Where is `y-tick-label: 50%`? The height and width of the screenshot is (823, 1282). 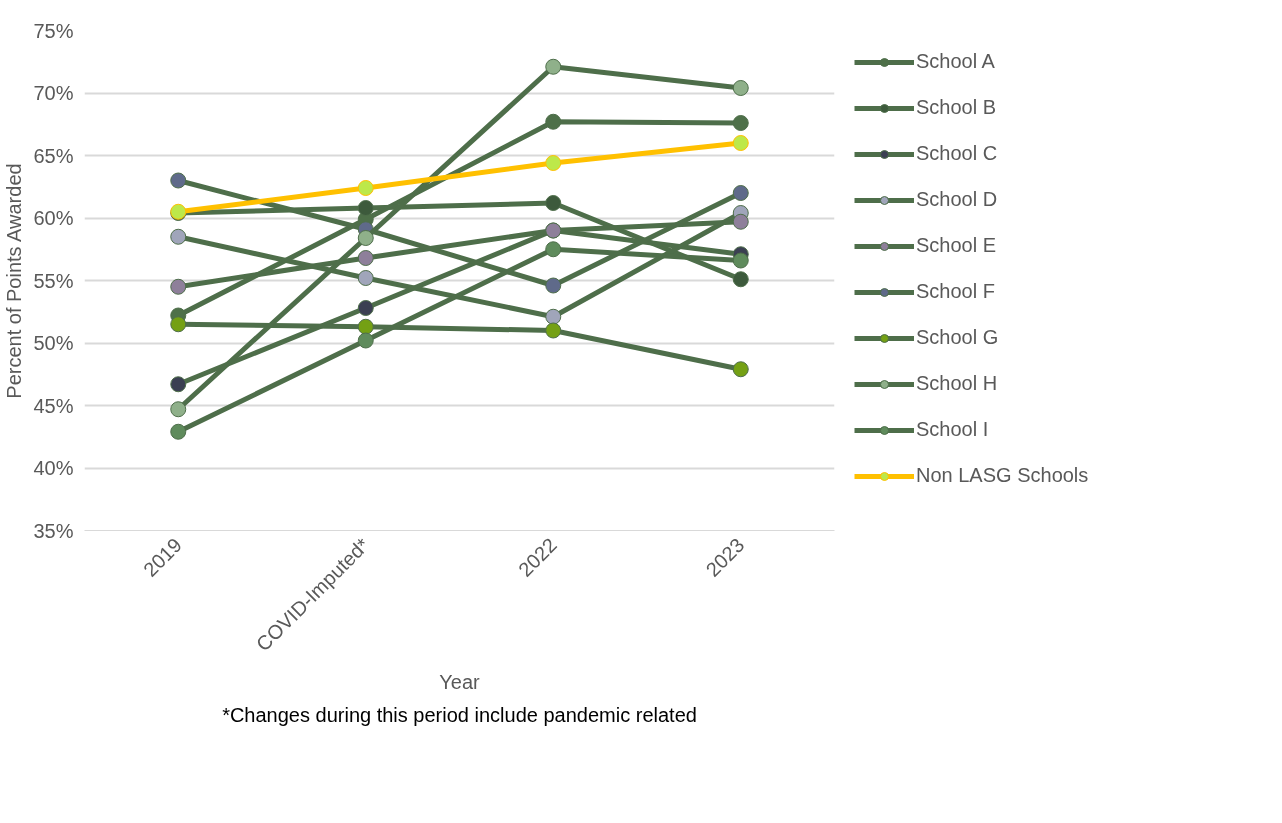 y-tick-label: 50% is located at coordinates (53, 343).